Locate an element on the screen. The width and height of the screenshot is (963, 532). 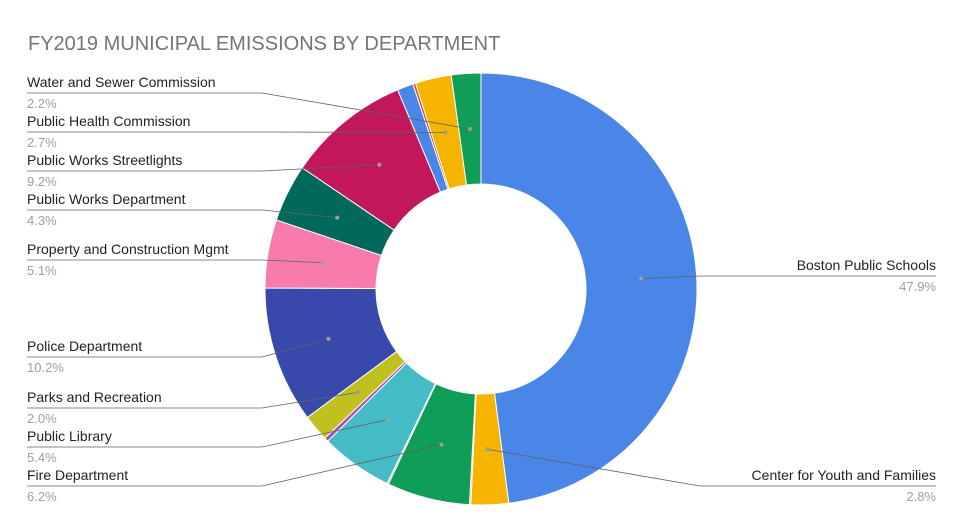
slice-percent-public-library: 5.4% is located at coordinates (42, 457).